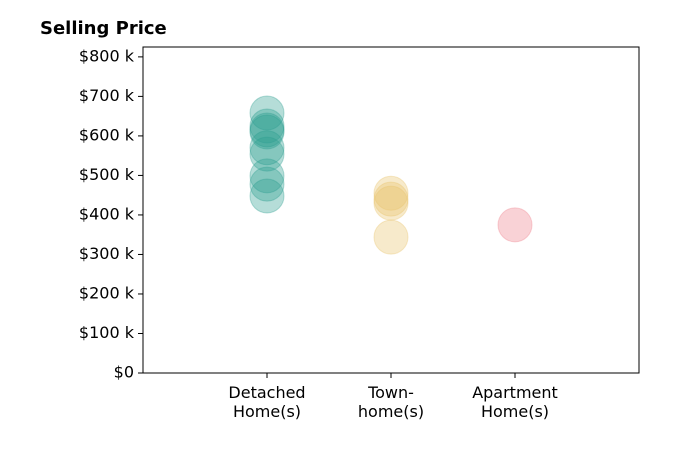 This screenshot has height=462, width=679. What do you see at coordinates (107, 253) in the screenshot?
I see `y-tick-label: $300 k` at bounding box center [107, 253].